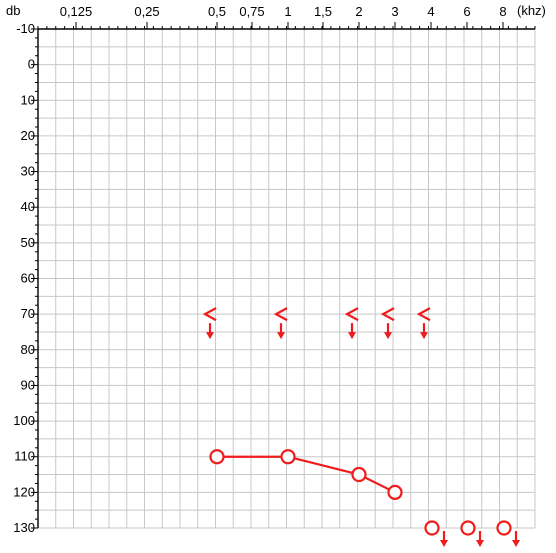 Image resolution: width=556 pixels, height=553 pixels. I want to click on y-axis-title: db, so click(13, 10).